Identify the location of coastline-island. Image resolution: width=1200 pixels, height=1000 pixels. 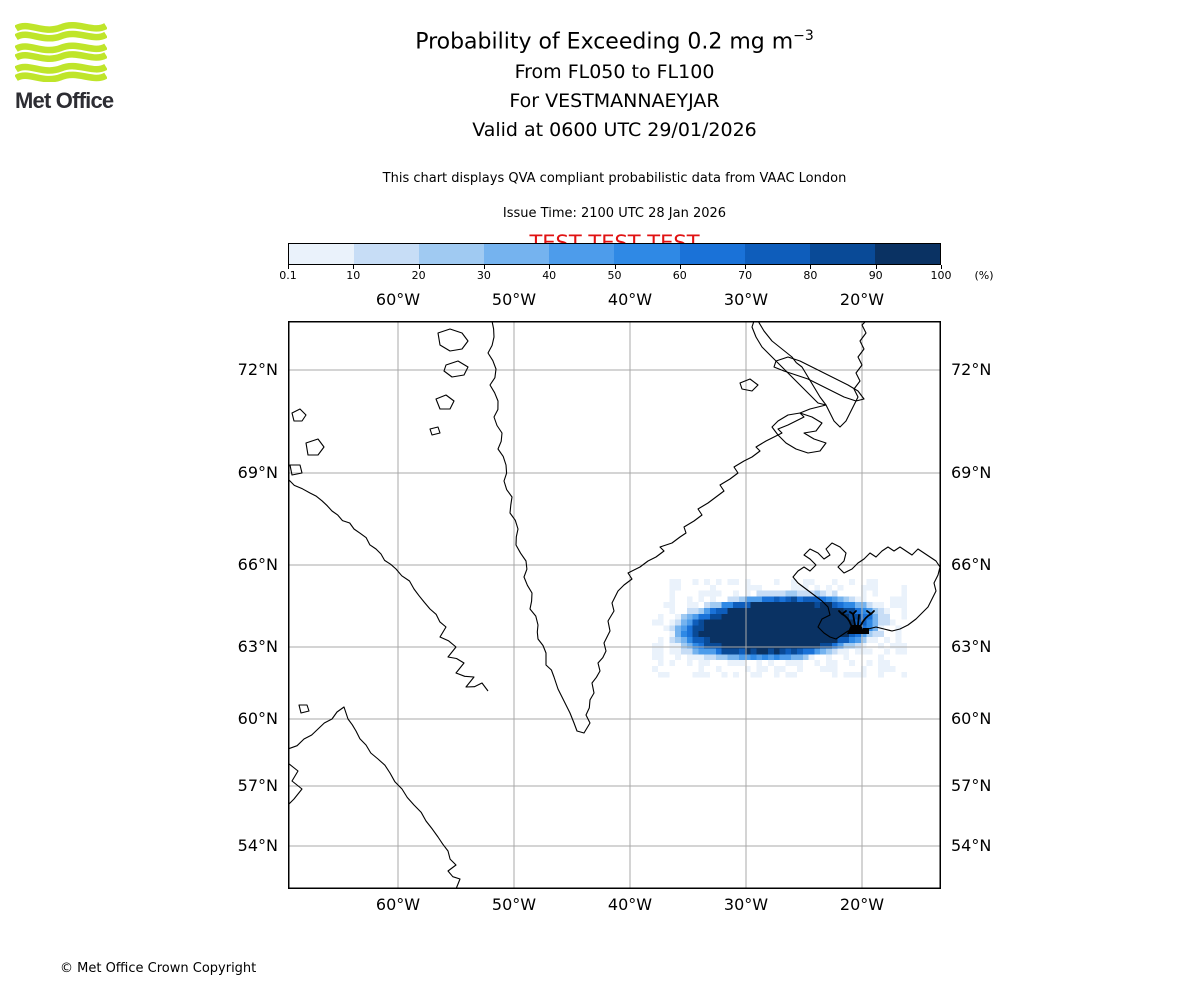
(304, 709).